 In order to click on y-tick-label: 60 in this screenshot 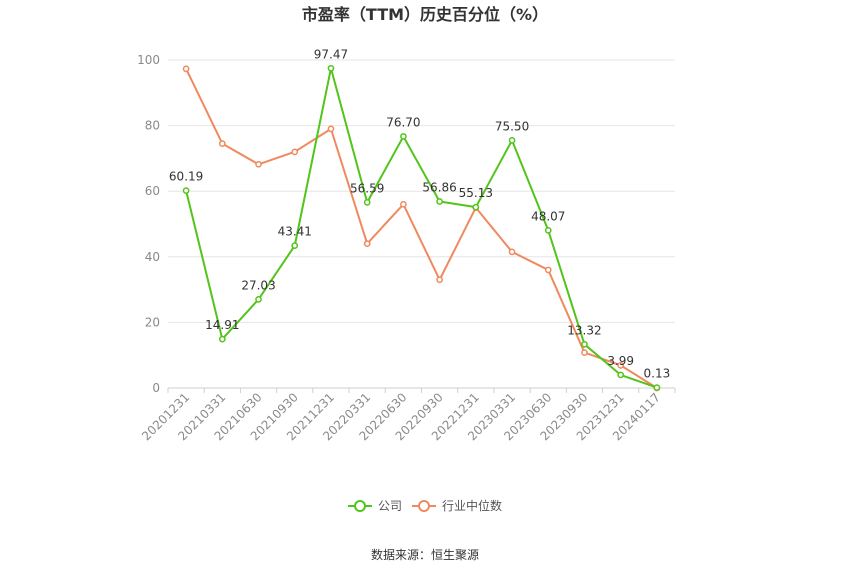, I will do `click(152, 191)`.